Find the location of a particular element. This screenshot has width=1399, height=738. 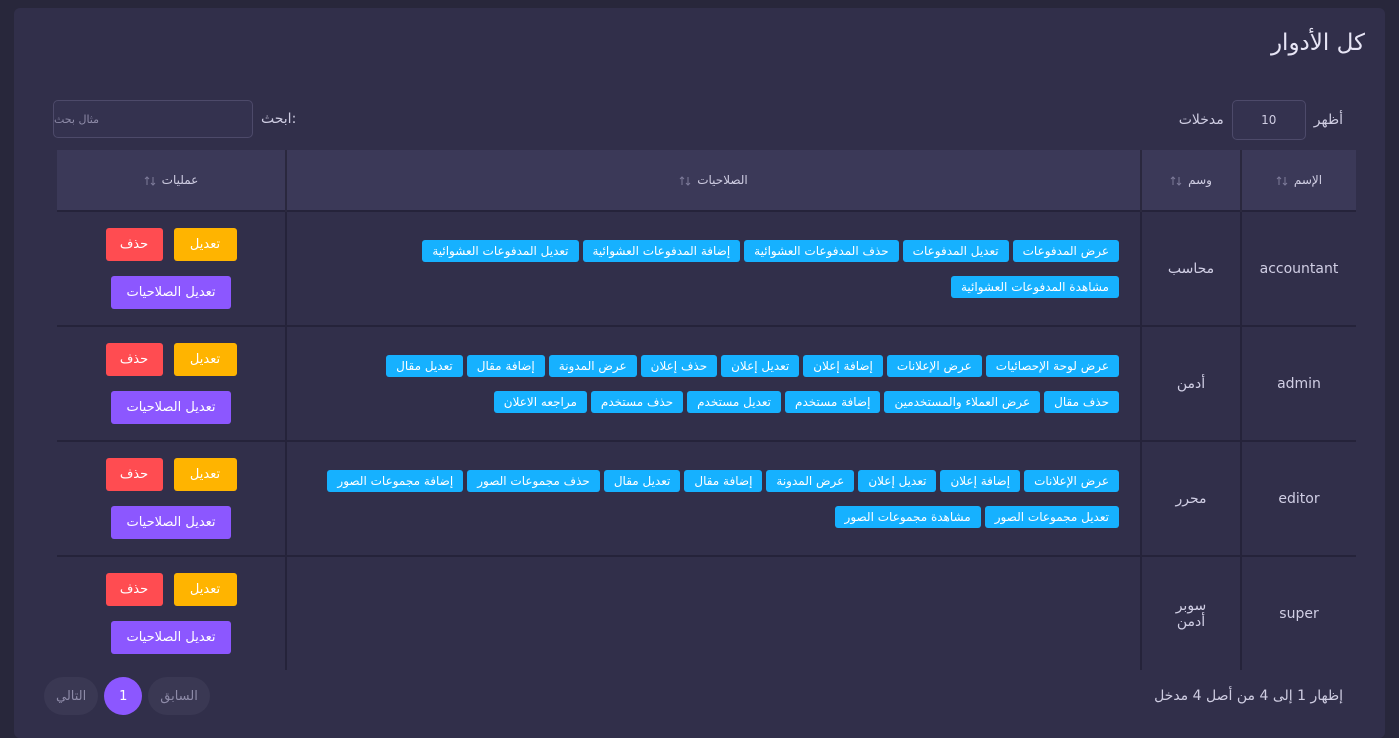

show-label: أظهر is located at coordinates (1328, 120).